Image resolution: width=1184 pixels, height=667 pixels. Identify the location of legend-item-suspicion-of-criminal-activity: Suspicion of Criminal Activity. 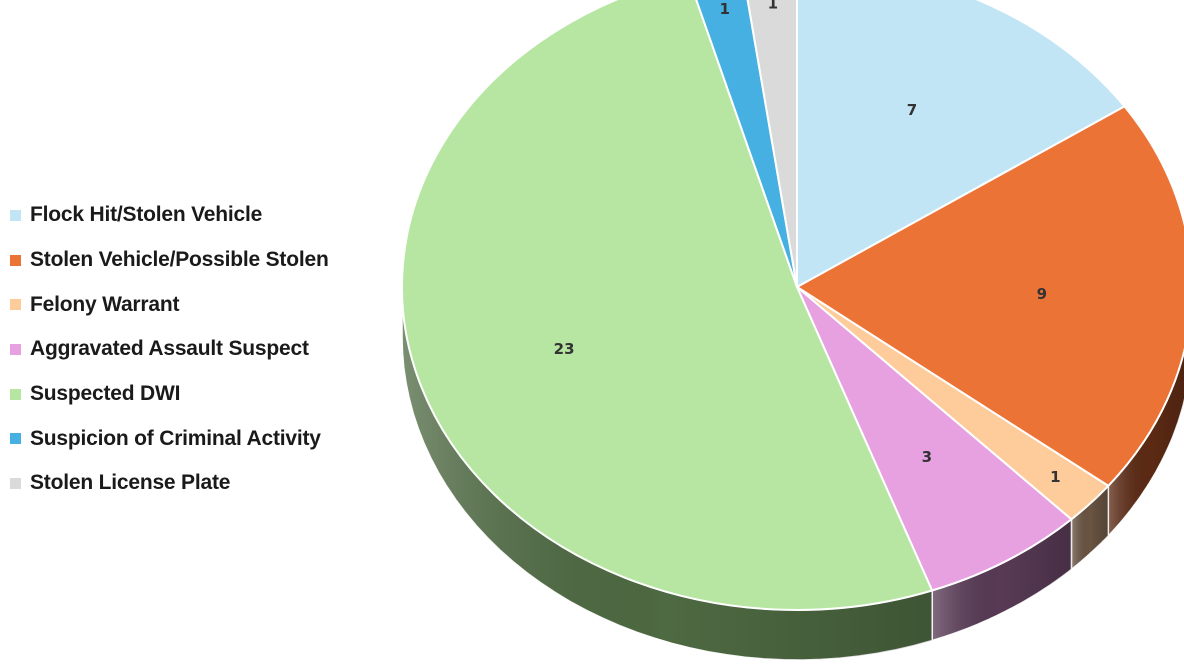
(169, 438).